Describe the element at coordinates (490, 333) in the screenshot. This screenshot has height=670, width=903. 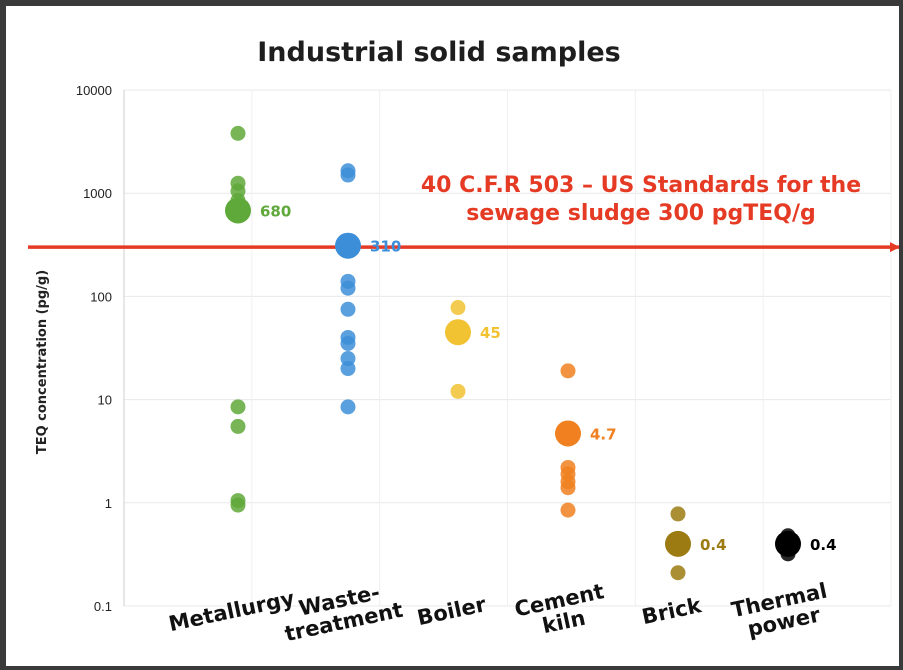
I see `median-label: 45` at that location.